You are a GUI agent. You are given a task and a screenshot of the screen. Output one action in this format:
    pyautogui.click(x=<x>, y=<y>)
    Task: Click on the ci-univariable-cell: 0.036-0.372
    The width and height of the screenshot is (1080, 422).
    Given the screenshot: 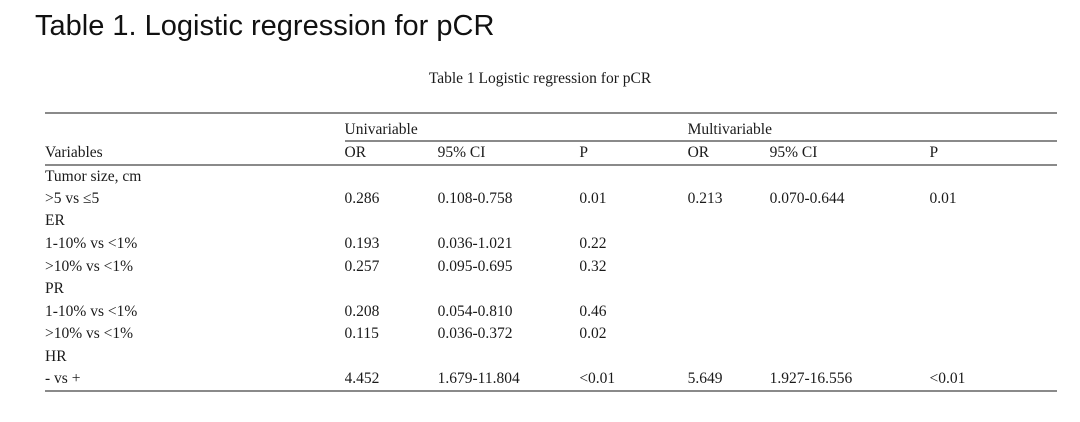 What is the action you would take?
    pyautogui.click(x=475, y=334)
    